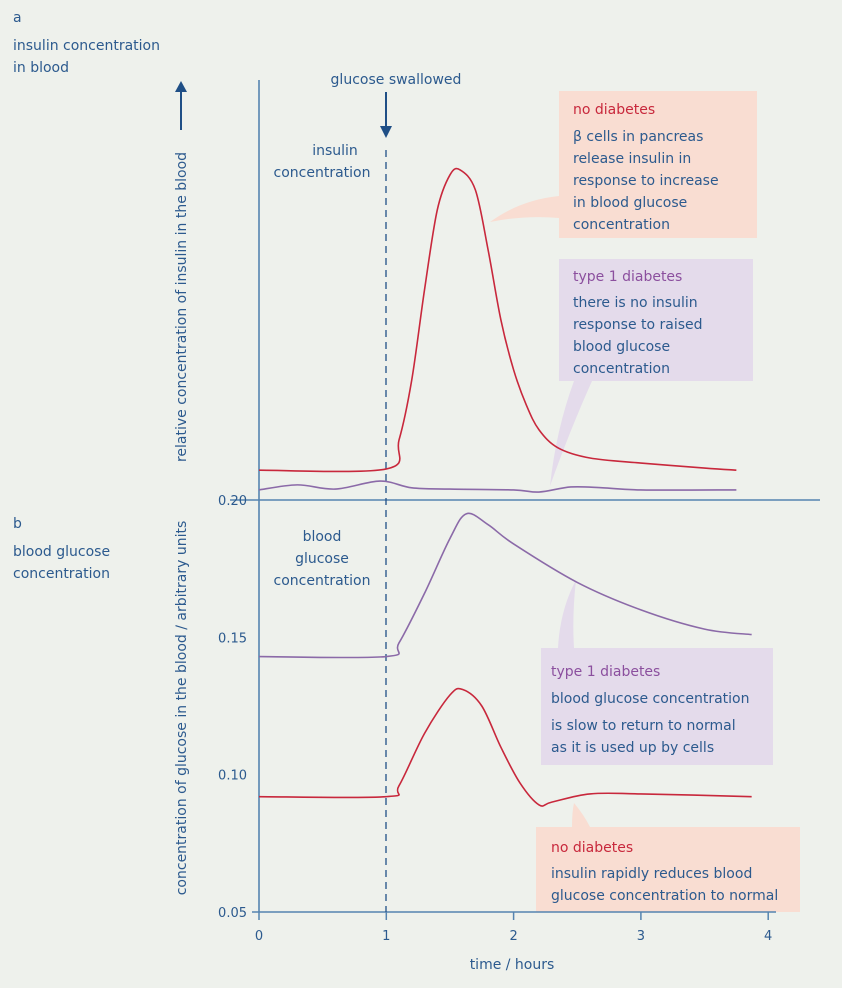 The width and height of the screenshot is (842, 988). What do you see at coordinates (386, 132) in the screenshot?
I see `down-arrowhead-icon` at bounding box center [386, 132].